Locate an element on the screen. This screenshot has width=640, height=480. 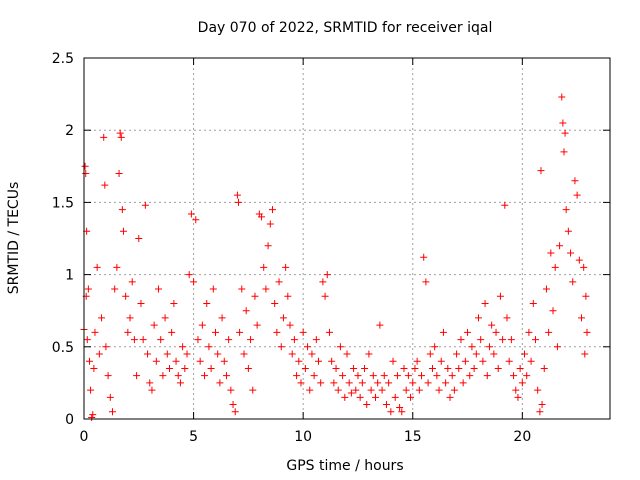
y-axis-label: SRMTID / TECUs is located at coordinates (14, 238).